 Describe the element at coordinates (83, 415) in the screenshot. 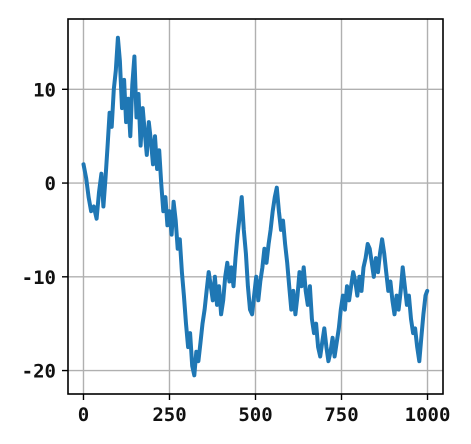

I see `x-tick-label: 0` at that location.